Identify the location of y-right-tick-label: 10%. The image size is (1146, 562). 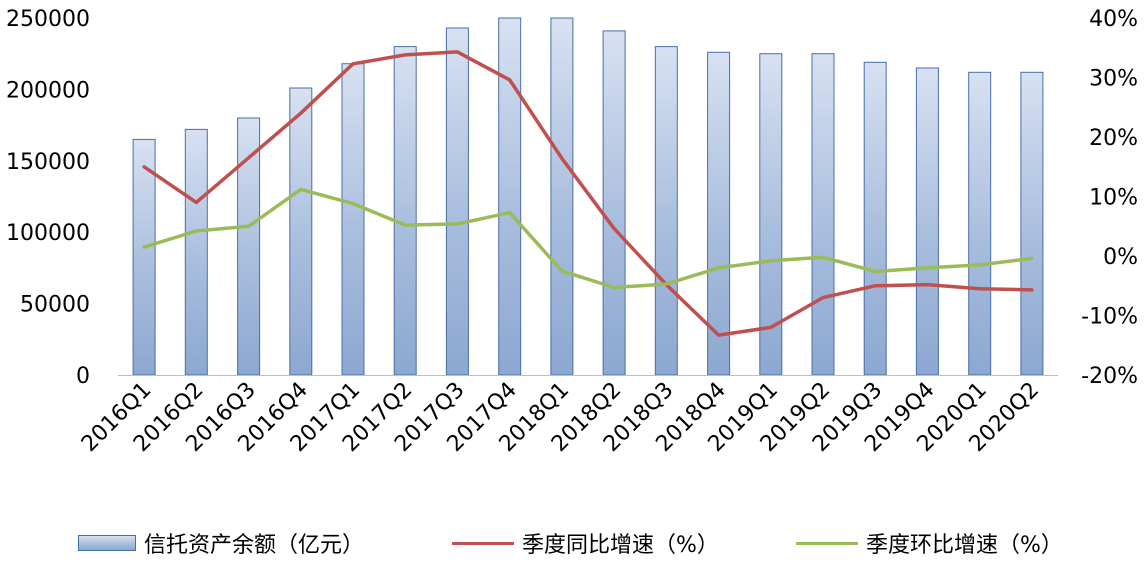
(1113, 198).